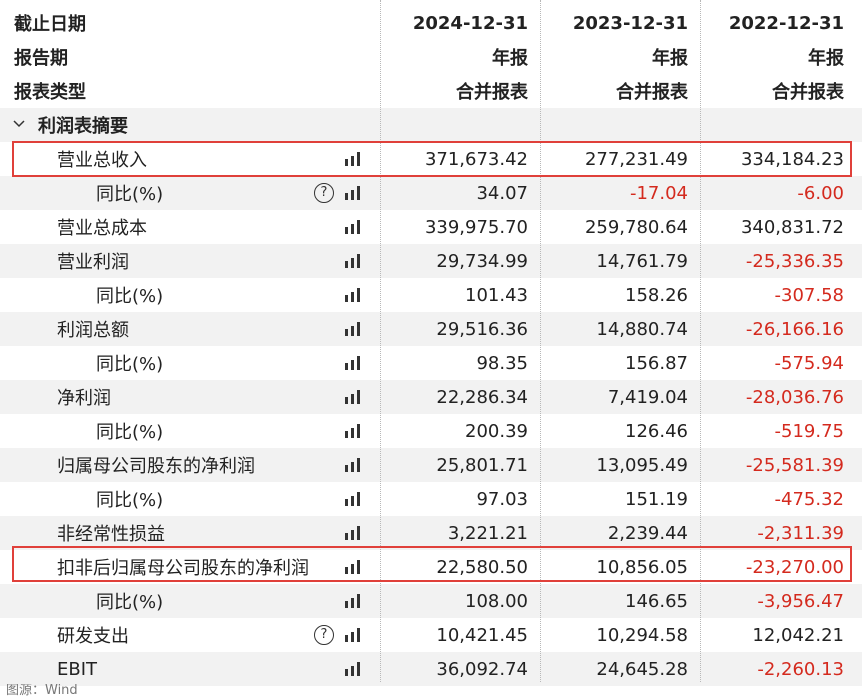 The width and height of the screenshot is (862, 697). What do you see at coordinates (636, 227) in the screenshot?
I see `row-value-col2: 259,780.64` at bounding box center [636, 227].